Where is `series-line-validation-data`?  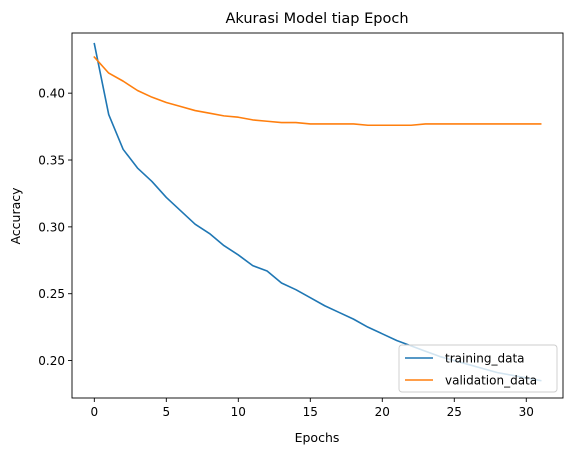 series-line-validation-data is located at coordinates (317, 91).